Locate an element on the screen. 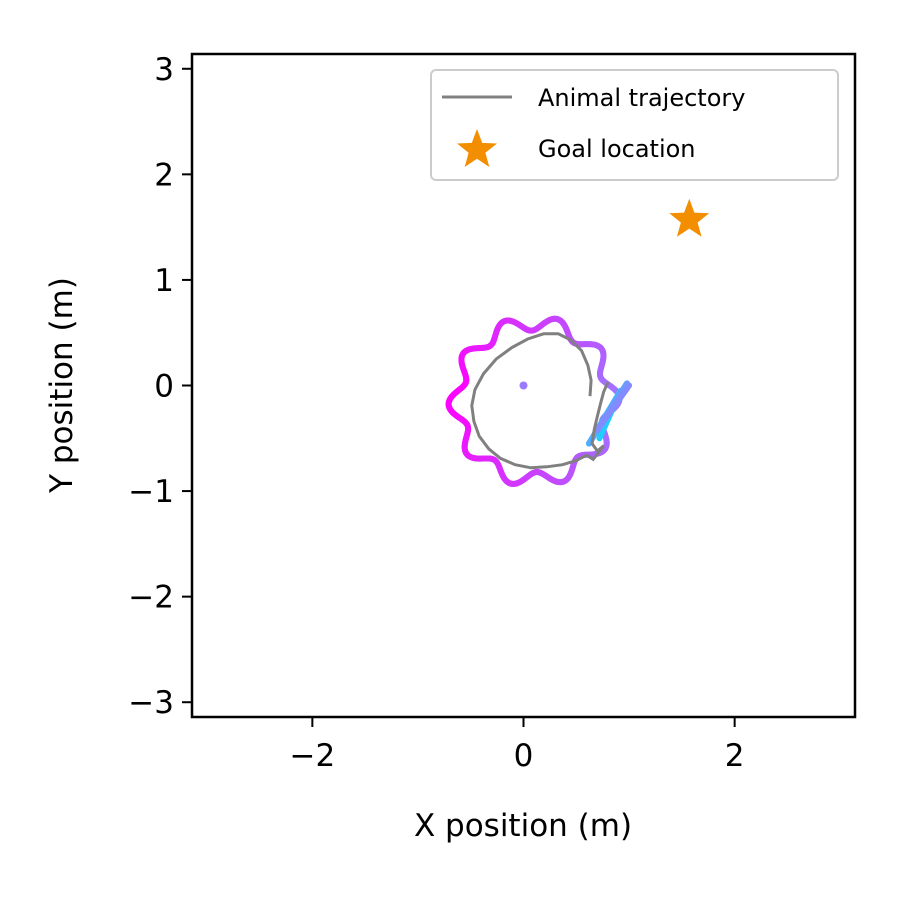 This screenshot has height=900, width=900. x-tick-label: 2 is located at coordinates (735, 756).